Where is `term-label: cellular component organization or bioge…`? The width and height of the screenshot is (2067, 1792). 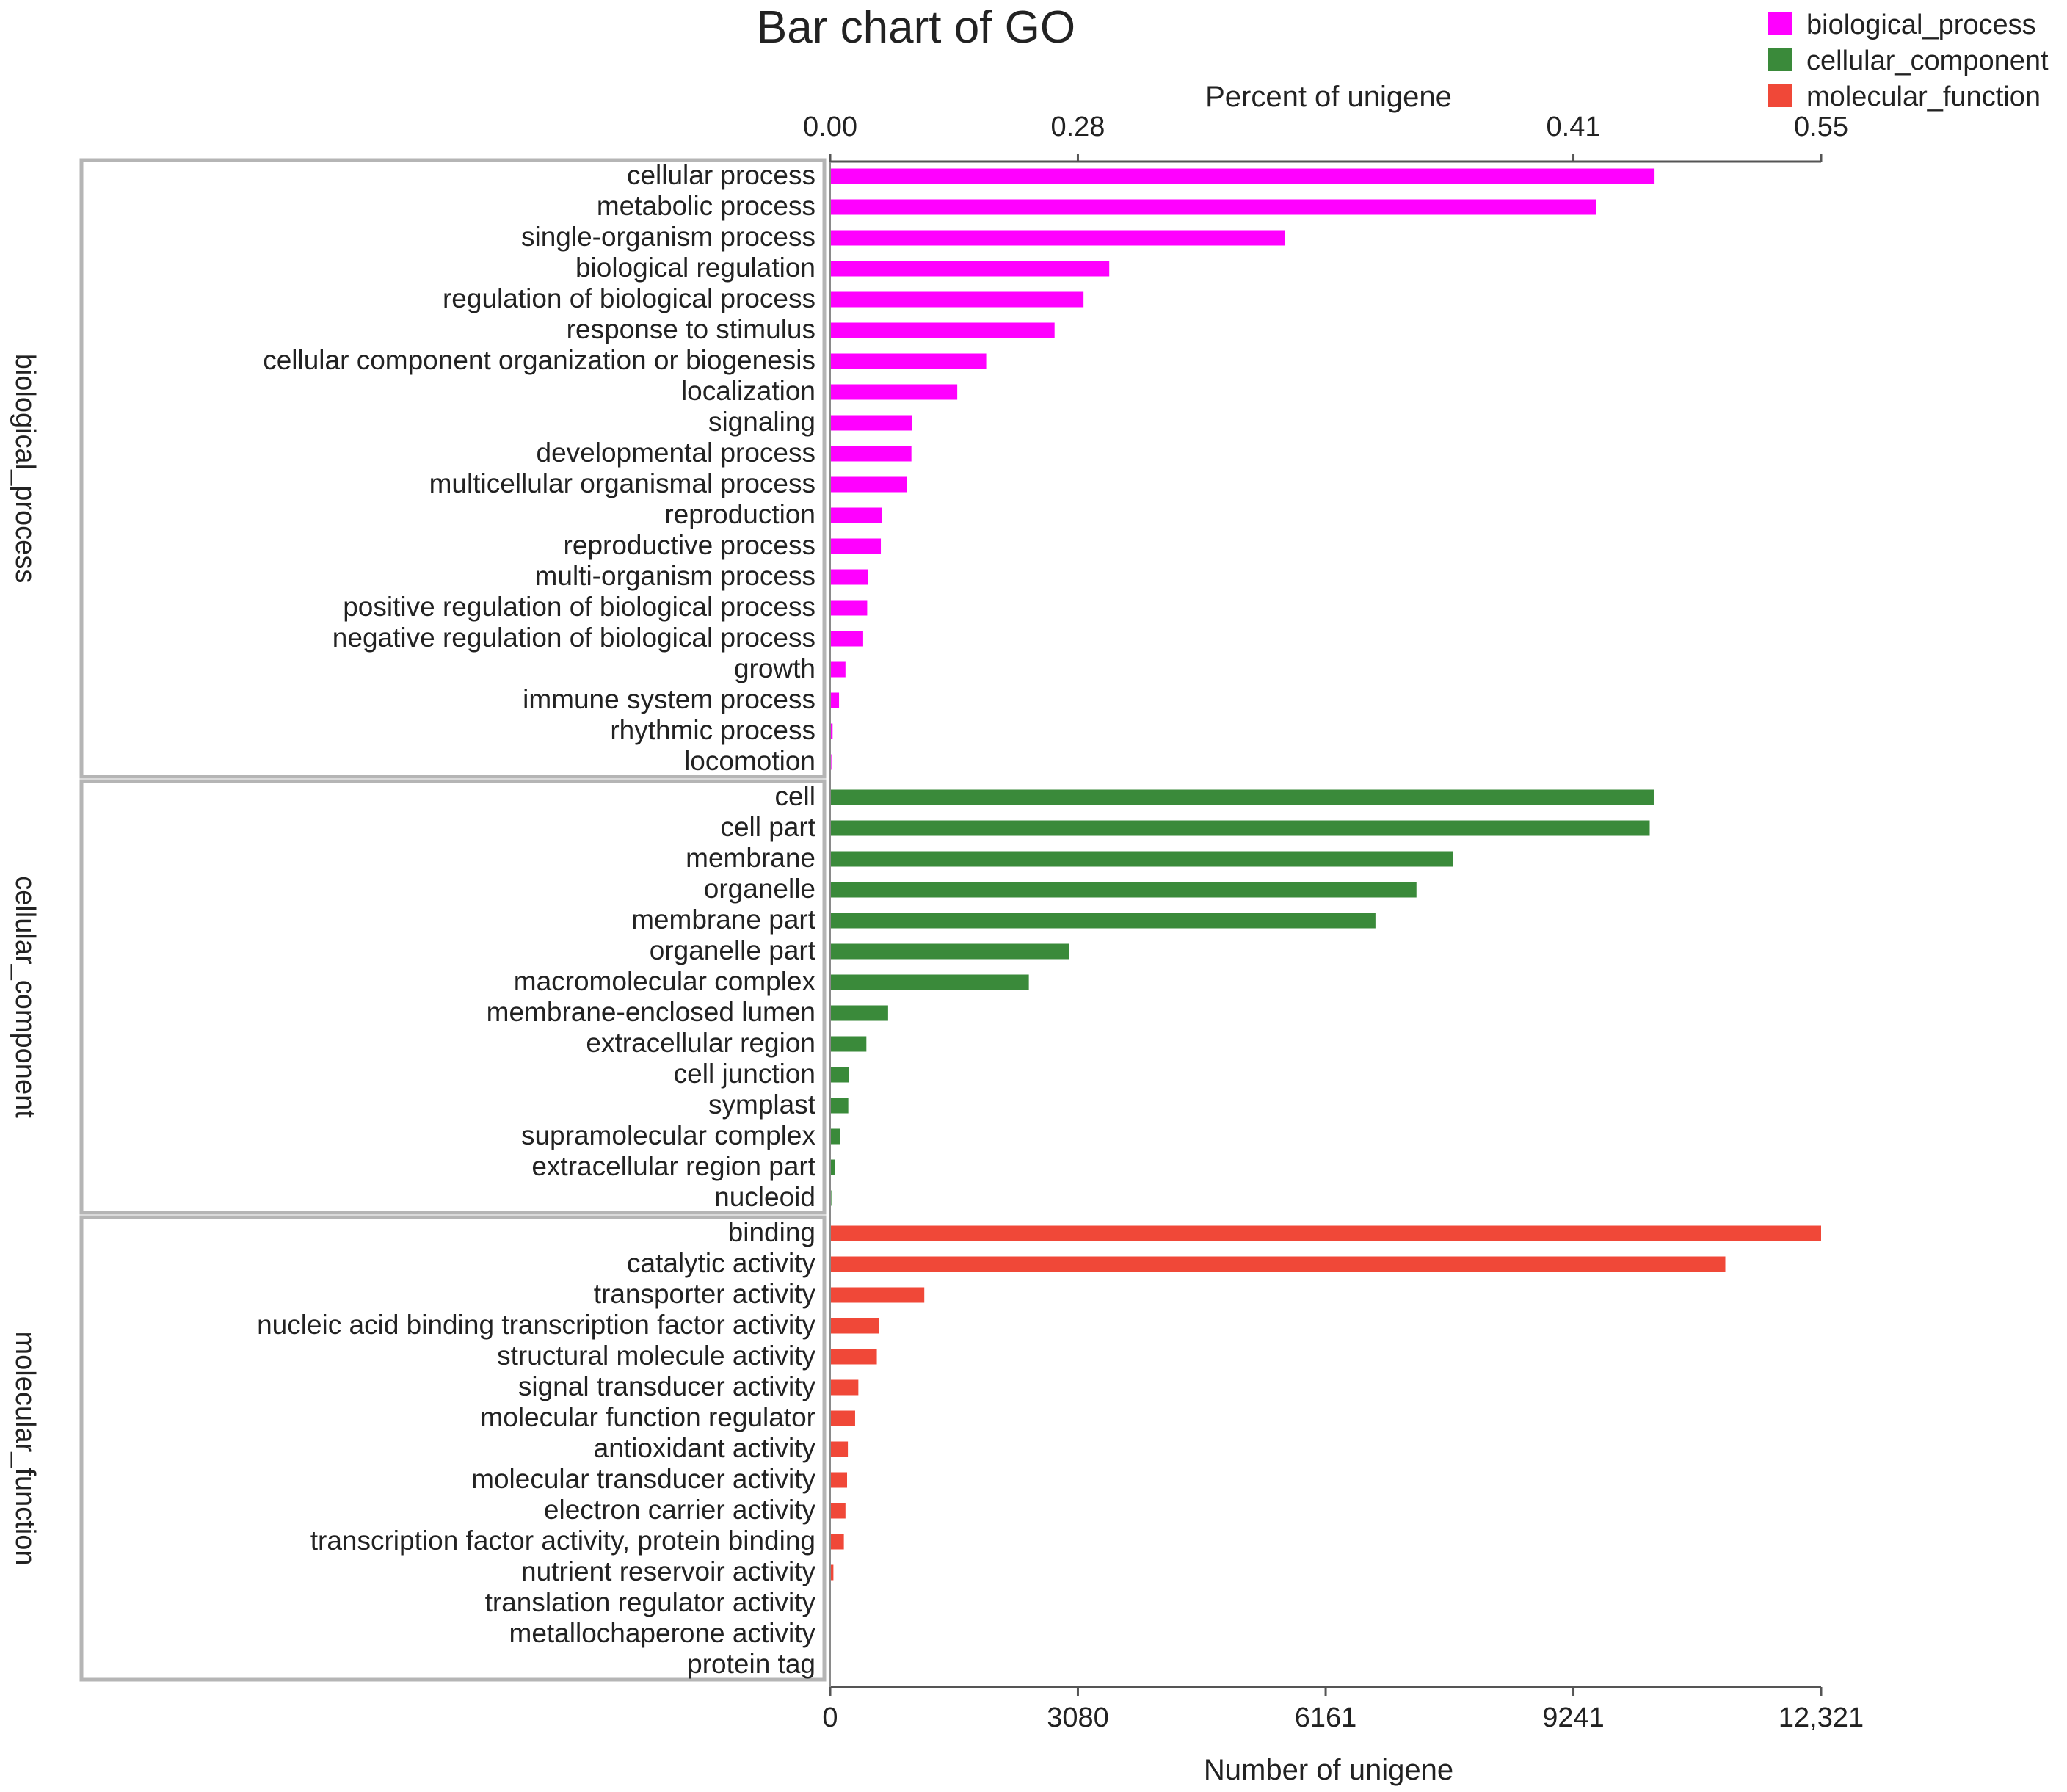 term-label: cellular component organization or bioge… is located at coordinates (539, 360).